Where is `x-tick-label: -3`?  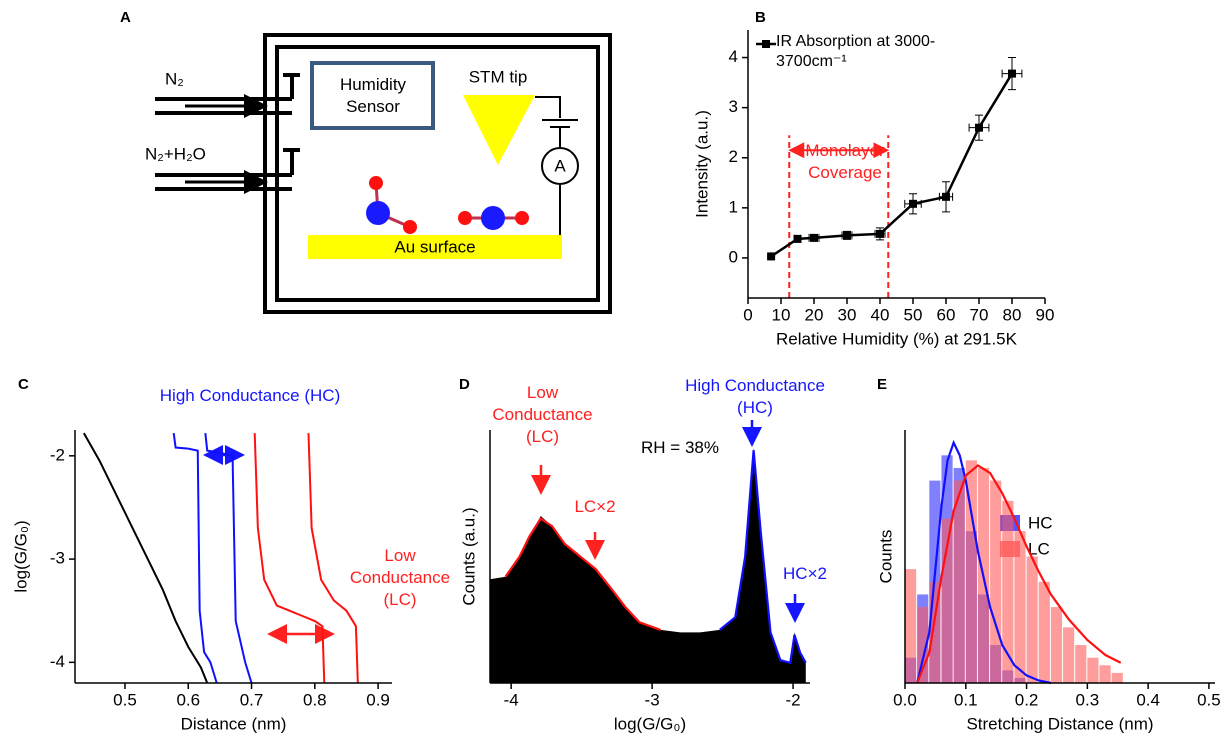
x-tick-label: -3 is located at coordinates (652, 699).